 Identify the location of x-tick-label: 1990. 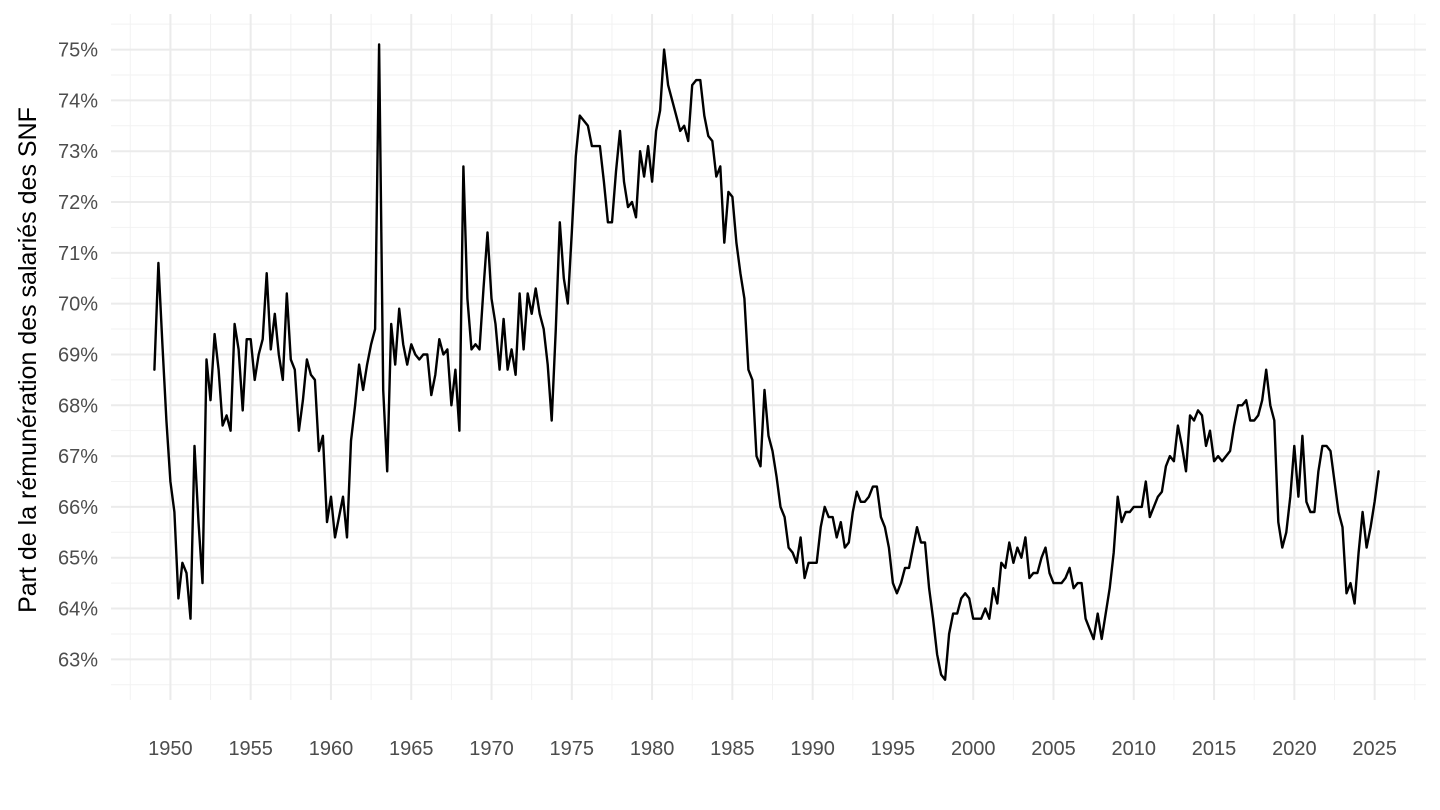
(812, 749).